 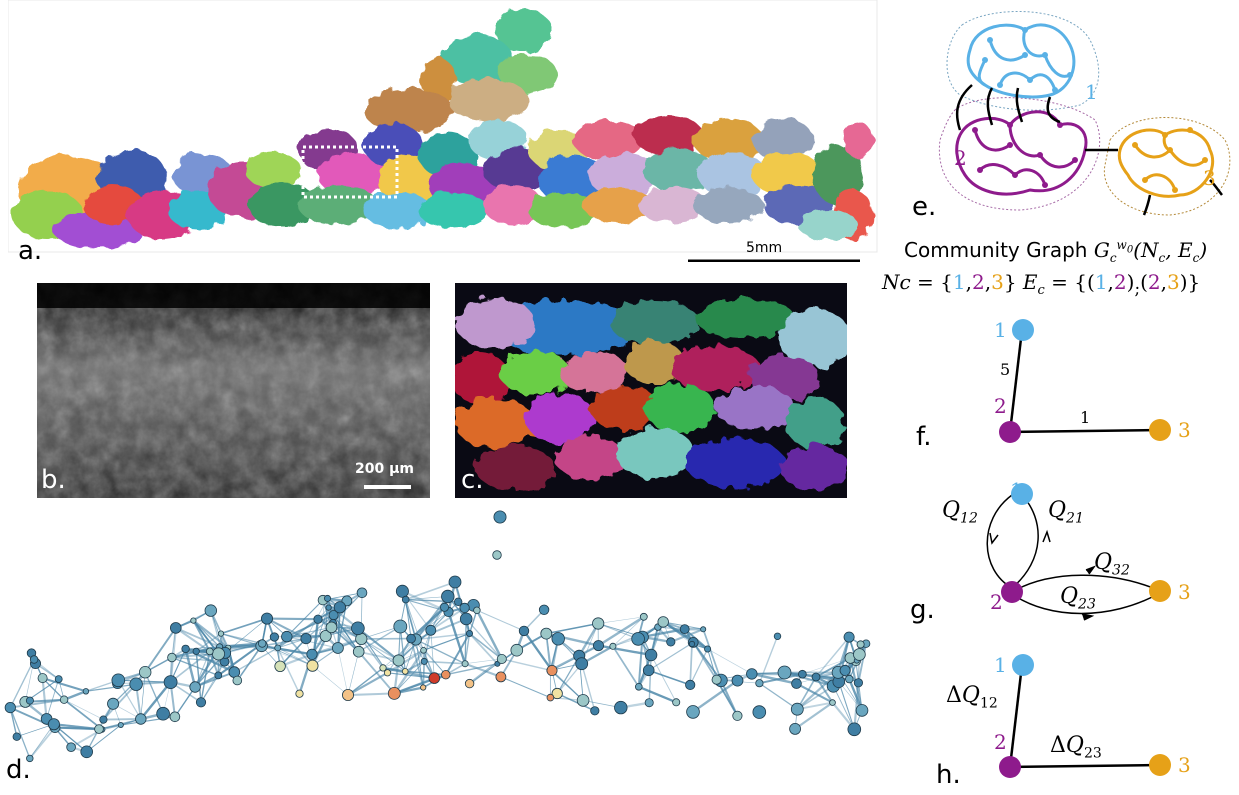 What do you see at coordinates (1173, 282) in the screenshot?
I see `cg-edge2-b: 3` at bounding box center [1173, 282].